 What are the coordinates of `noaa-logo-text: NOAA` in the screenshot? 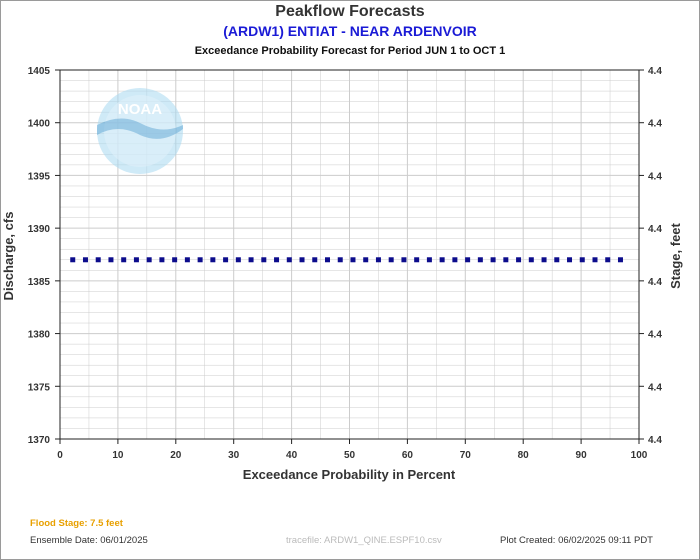 It's located at (140, 109).